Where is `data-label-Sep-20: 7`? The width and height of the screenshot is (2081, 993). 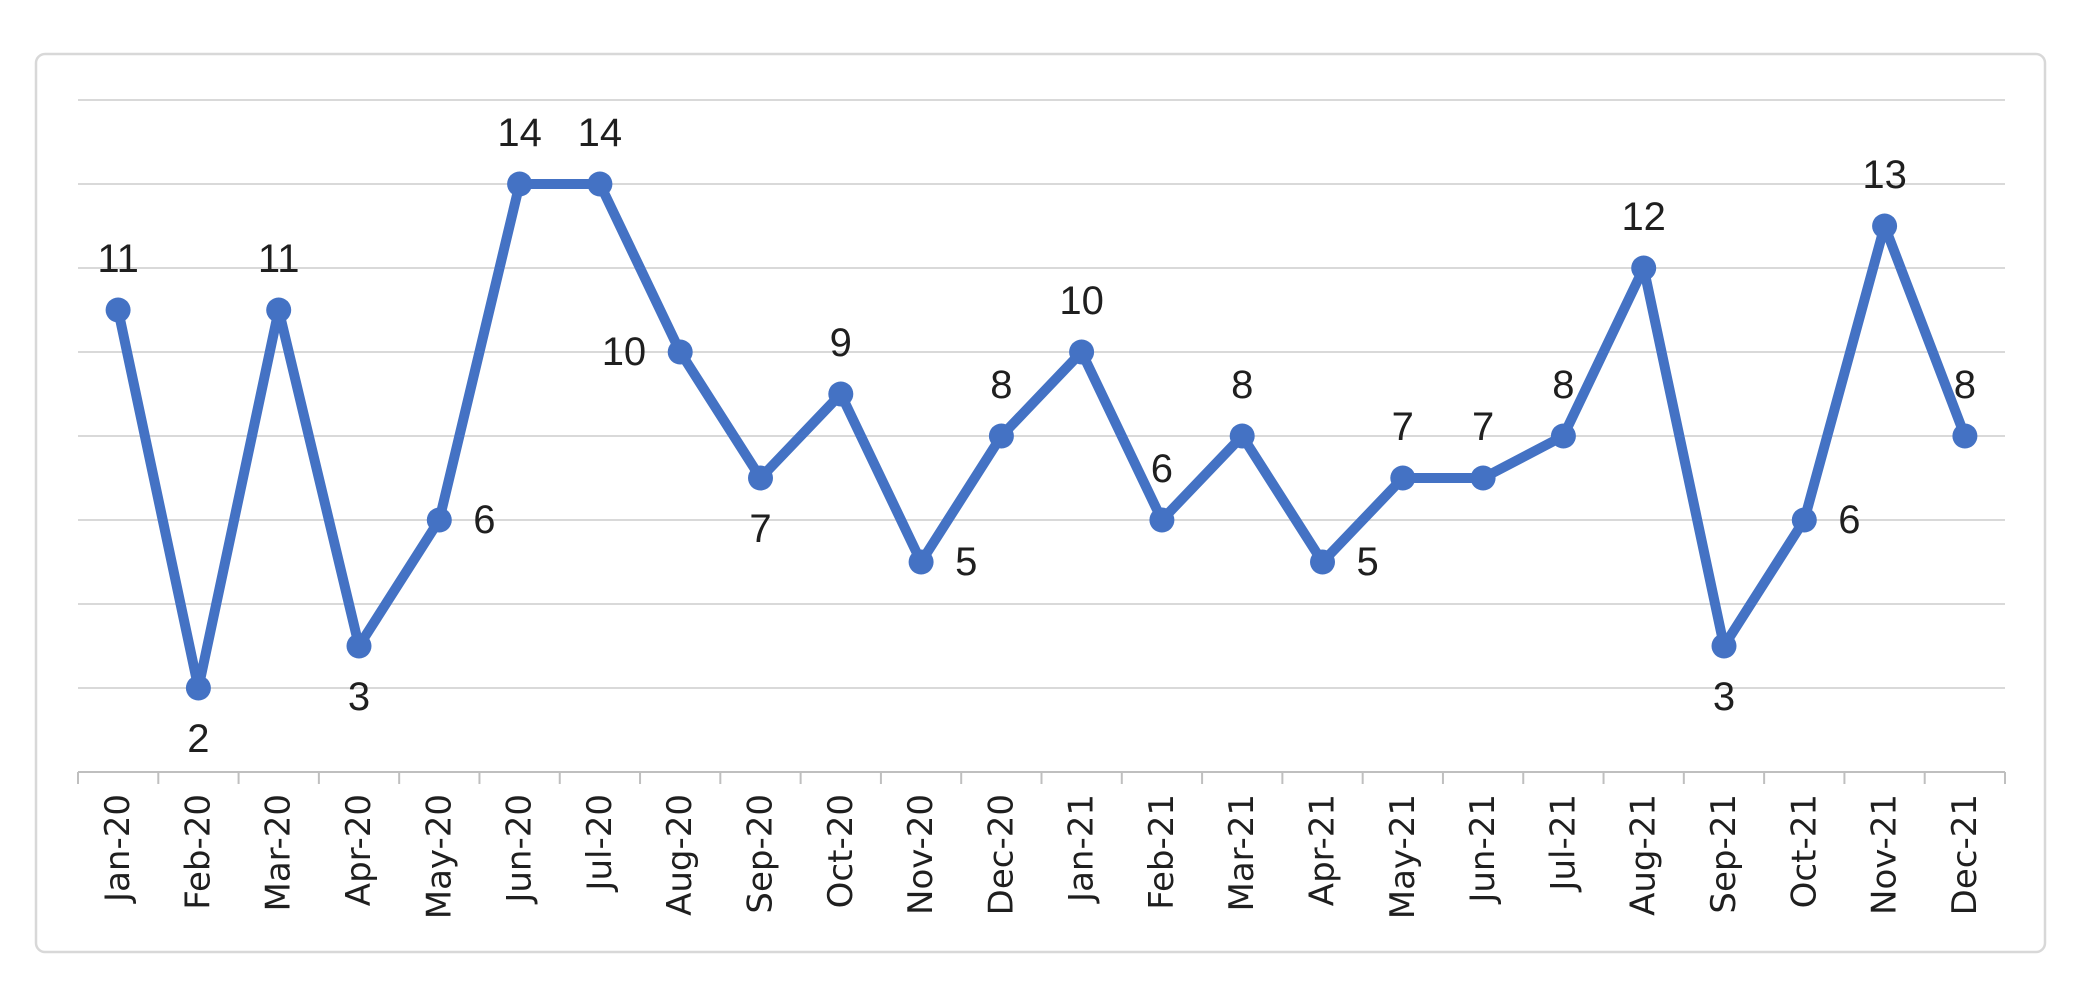
data-label-Sep-20: 7 is located at coordinates (760, 529).